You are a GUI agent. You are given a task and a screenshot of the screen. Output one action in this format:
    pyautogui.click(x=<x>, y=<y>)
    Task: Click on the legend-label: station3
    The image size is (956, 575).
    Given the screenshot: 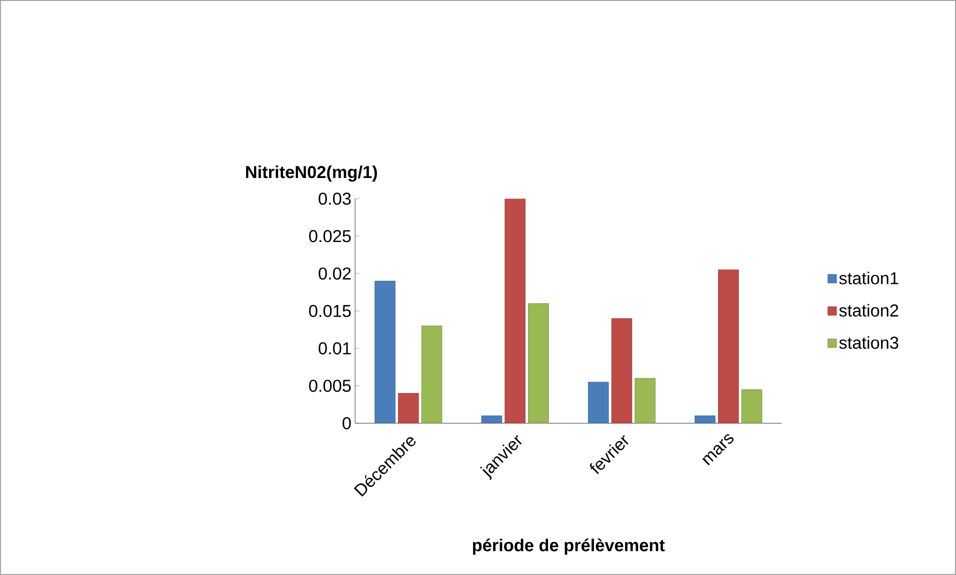 What is the action you would take?
    pyautogui.click(x=868, y=342)
    